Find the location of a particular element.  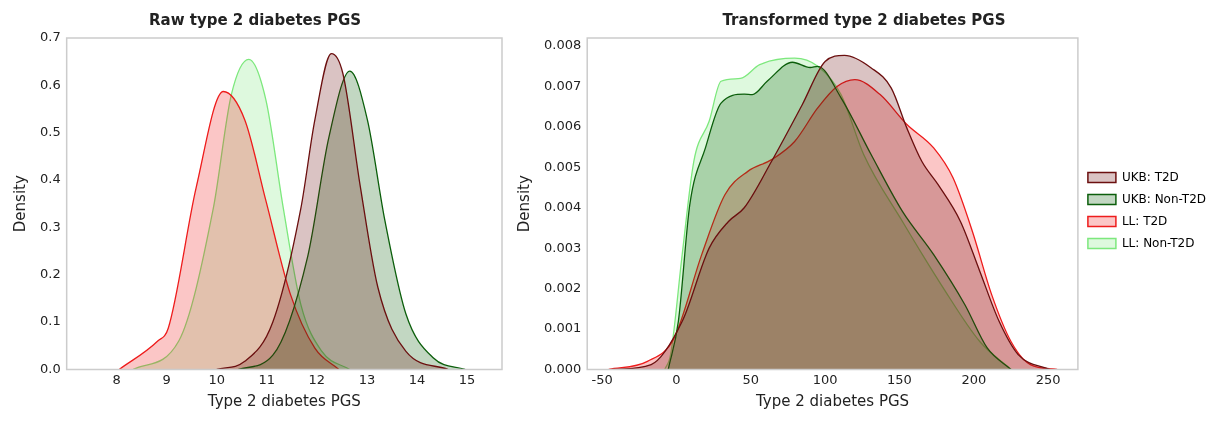

x-tick-label: 12 is located at coordinates (317, 379).